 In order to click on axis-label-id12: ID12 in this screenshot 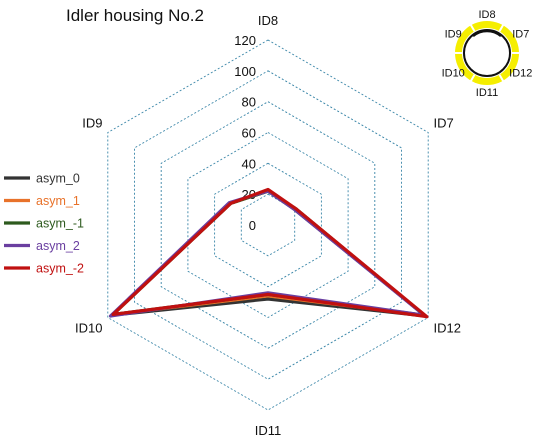, I will do `click(447, 328)`.